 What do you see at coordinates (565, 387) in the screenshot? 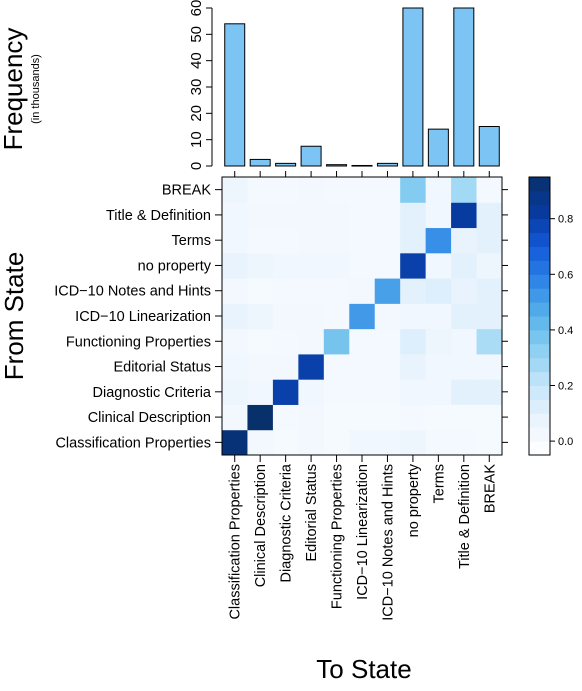
I see `legend-tick-label: 0.2` at bounding box center [565, 387].